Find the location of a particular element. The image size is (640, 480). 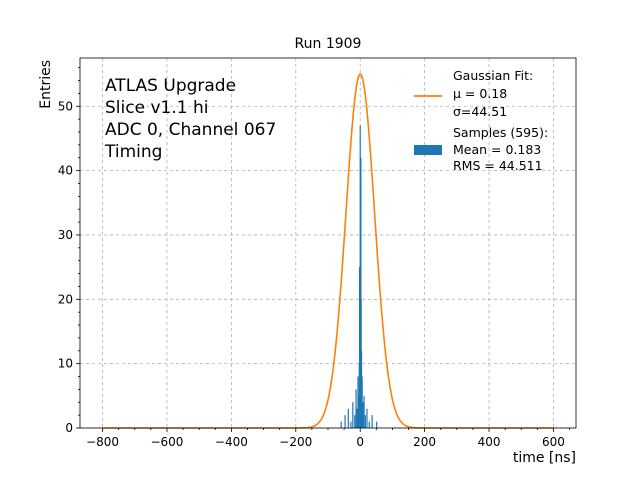

legend-fit-sigma: σ=44.51 is located at coordinates (480, 111).